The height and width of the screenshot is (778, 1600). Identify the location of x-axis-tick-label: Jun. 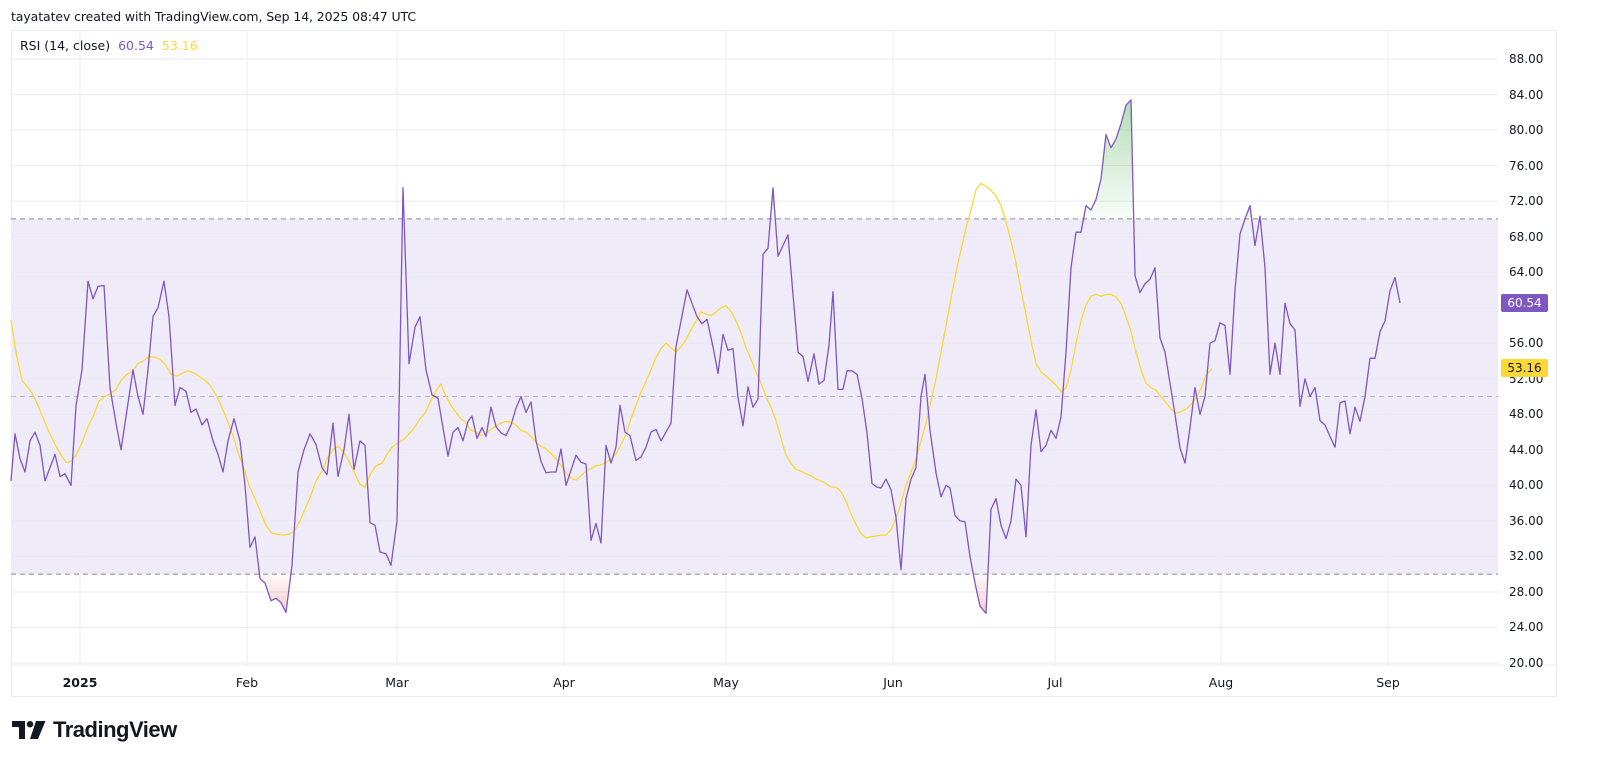
(893, 682).